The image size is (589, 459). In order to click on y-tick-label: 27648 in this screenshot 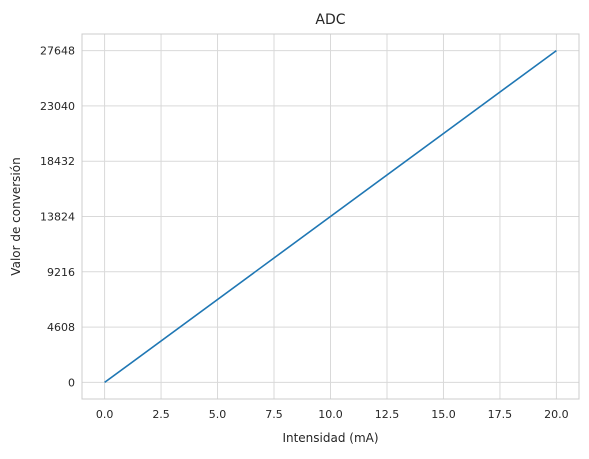, I will do `click(57, 51)`.